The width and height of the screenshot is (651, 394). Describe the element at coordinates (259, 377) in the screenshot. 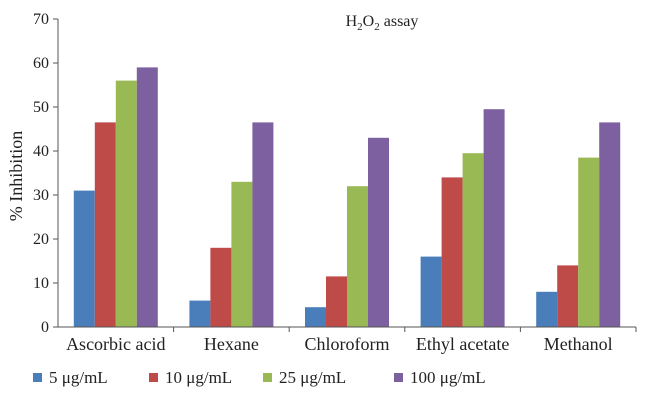

I see `legend: 5 μg/mL 10 μg/mL 25 μg/mL 100 μg/mL` at that location.